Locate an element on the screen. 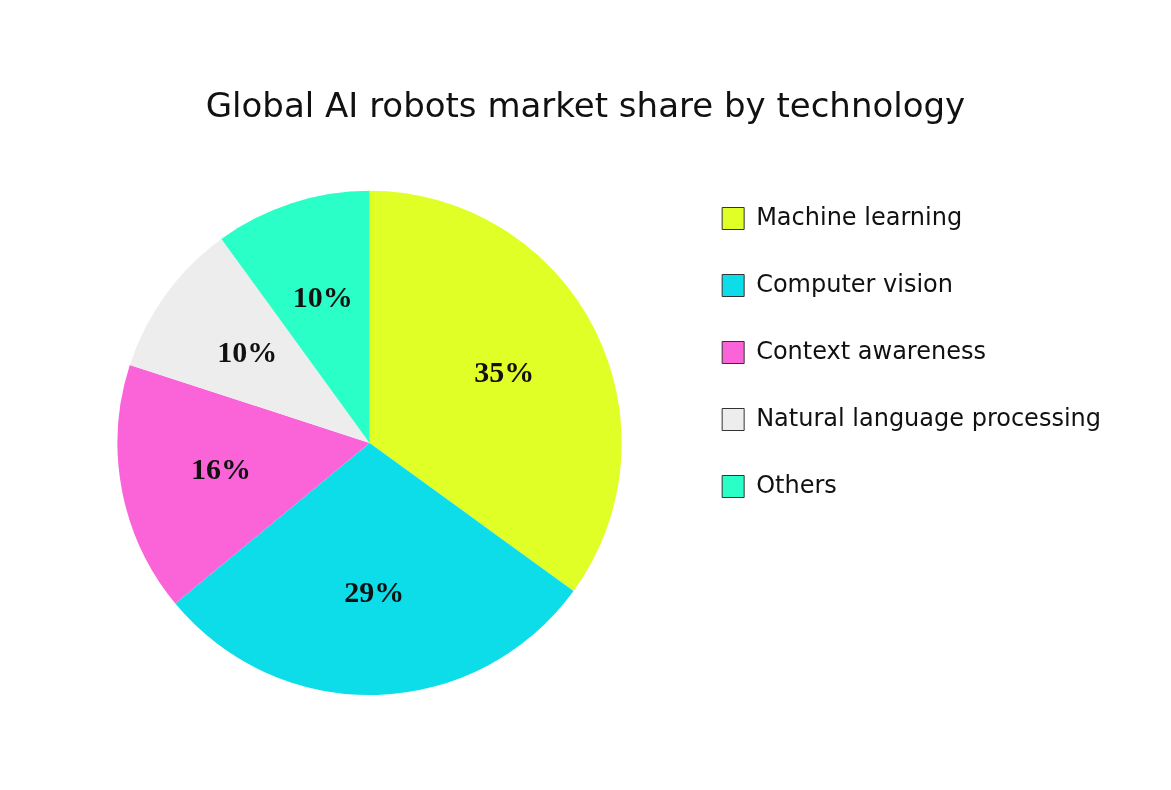 The image size is (1171, 790). data-label: 16% is located at coordinates (220, 468).